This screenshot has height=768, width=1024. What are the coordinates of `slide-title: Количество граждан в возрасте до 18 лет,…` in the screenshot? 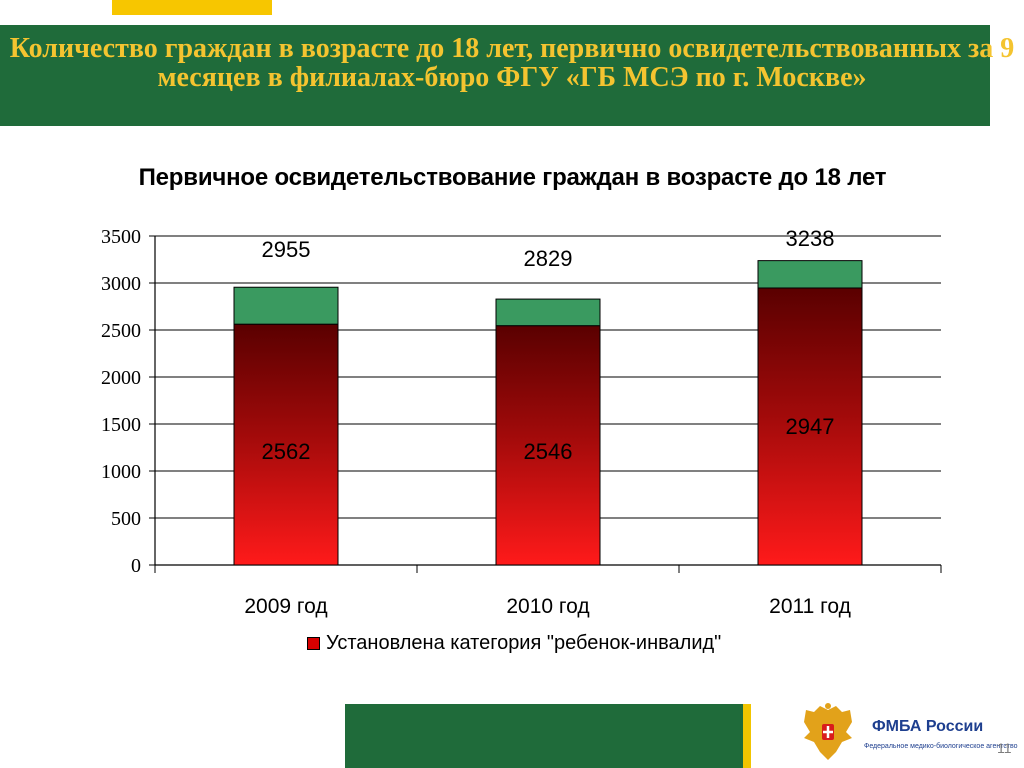 It's located at (512, 63).